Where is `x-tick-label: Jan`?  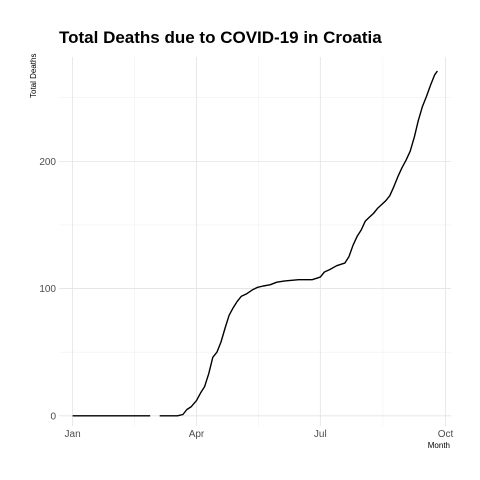 x-tick-label: Jan is located at coordinates (73, 434).